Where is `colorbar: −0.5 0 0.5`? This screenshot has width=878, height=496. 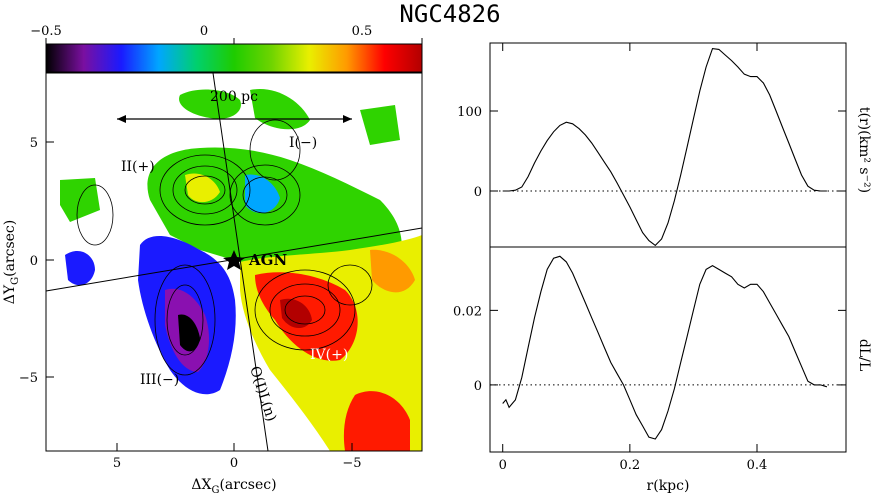
colorbar: −0.5 0 0.5 is located at coordinates (226, 48).